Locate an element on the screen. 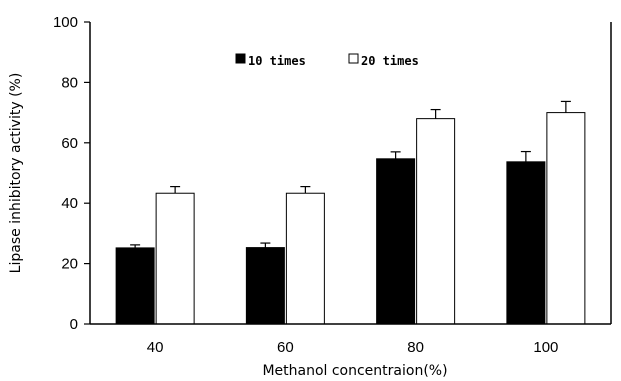 This screenshot has width=621, height=381. x-ticks: 40 60 80 100 is located at coordinates (353, 347).